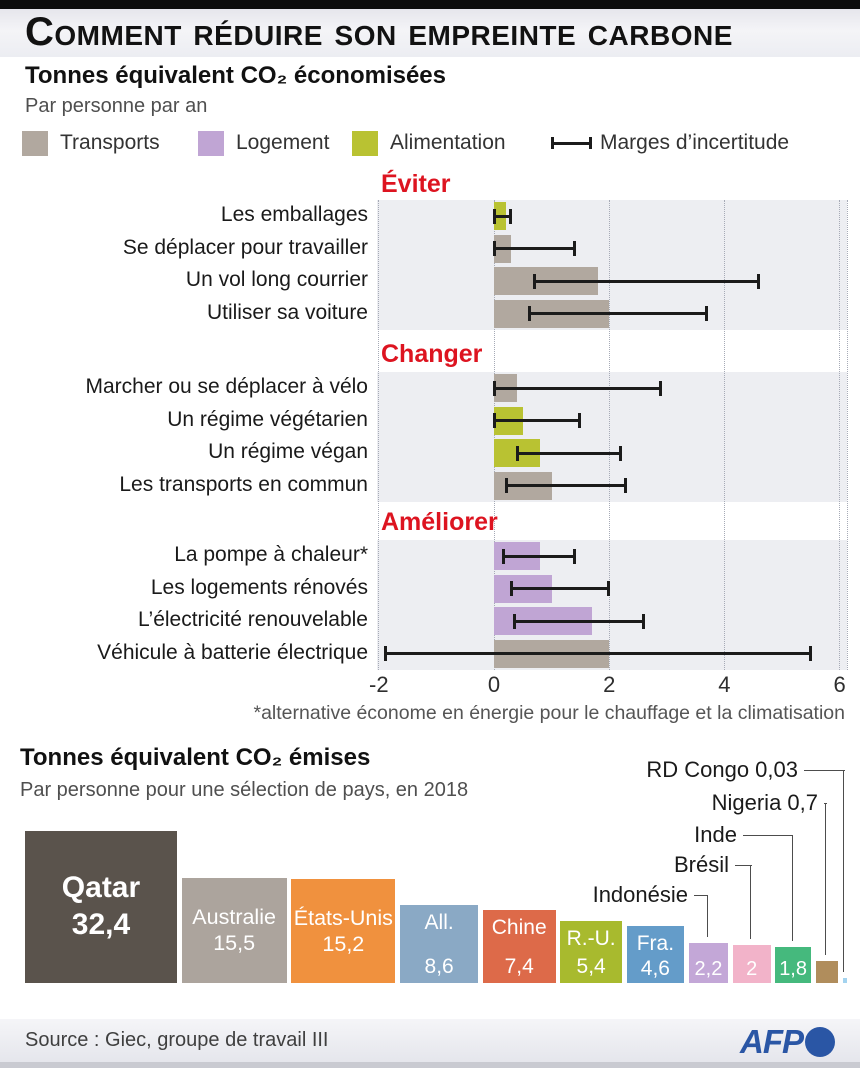 Image resolution: width=860 pixels, height=1068 pixels. Describe the element at coordinates (211, 143) in the screenshot. I see `legend-swatch-logement` at that location.